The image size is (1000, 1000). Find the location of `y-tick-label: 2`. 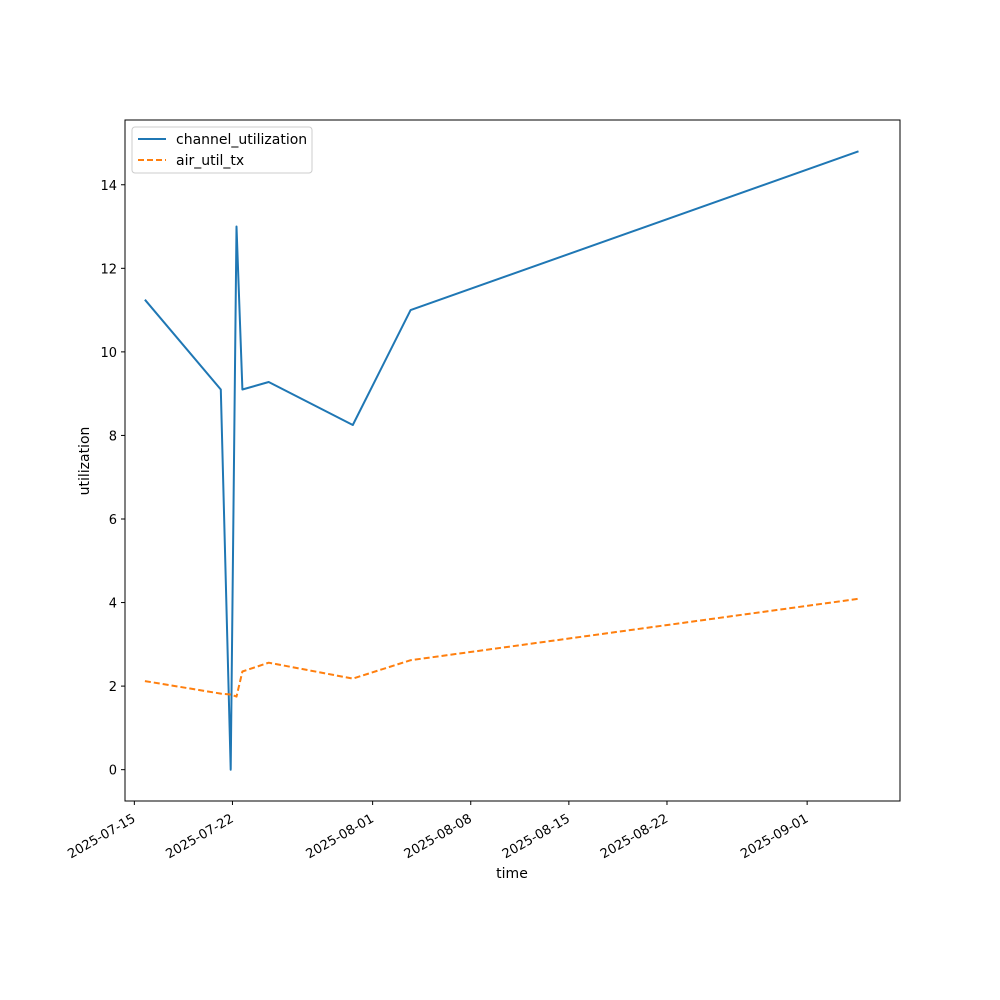

y-tick-label: 2 is located at coordinates (113, 687).